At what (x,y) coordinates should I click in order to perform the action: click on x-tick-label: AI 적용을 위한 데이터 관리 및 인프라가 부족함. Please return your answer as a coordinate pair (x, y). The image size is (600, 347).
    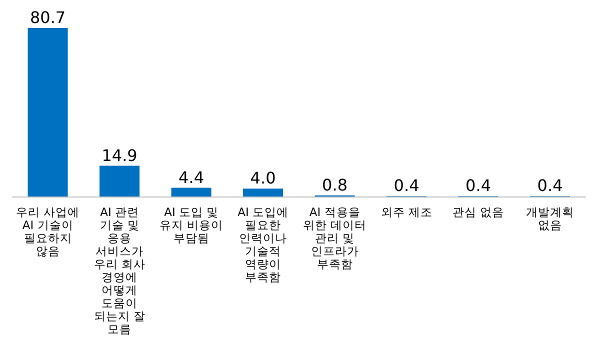
    Looking at the image, I should click on (335, 238).